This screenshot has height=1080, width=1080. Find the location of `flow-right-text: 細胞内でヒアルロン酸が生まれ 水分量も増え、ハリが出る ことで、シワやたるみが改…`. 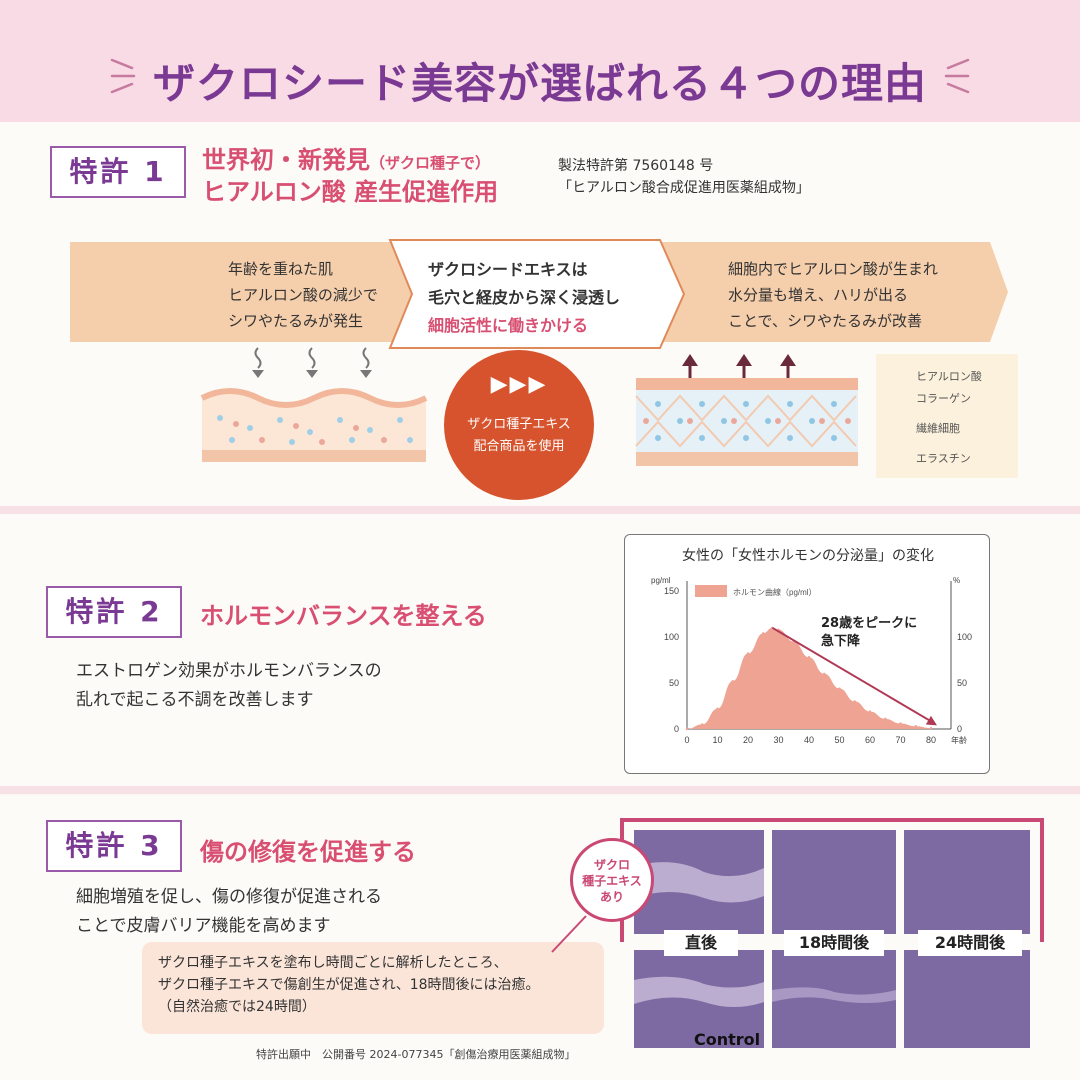

flow-right-text: 細胞内でヒアルロン酸が生まれ 水分量も増え、ハリが出る ことで、シワやたるみが改… is located at coordinates (833, 295).